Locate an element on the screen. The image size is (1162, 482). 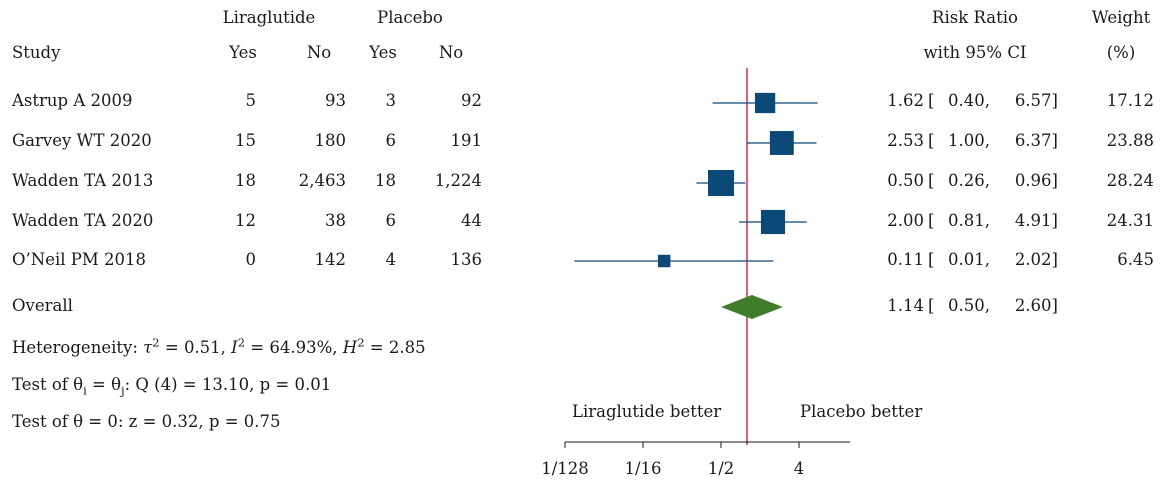
q-test-line: Test of θi = θj: Q (4) = 13.10, p = 0.01 is located at coordinates (172, 386).